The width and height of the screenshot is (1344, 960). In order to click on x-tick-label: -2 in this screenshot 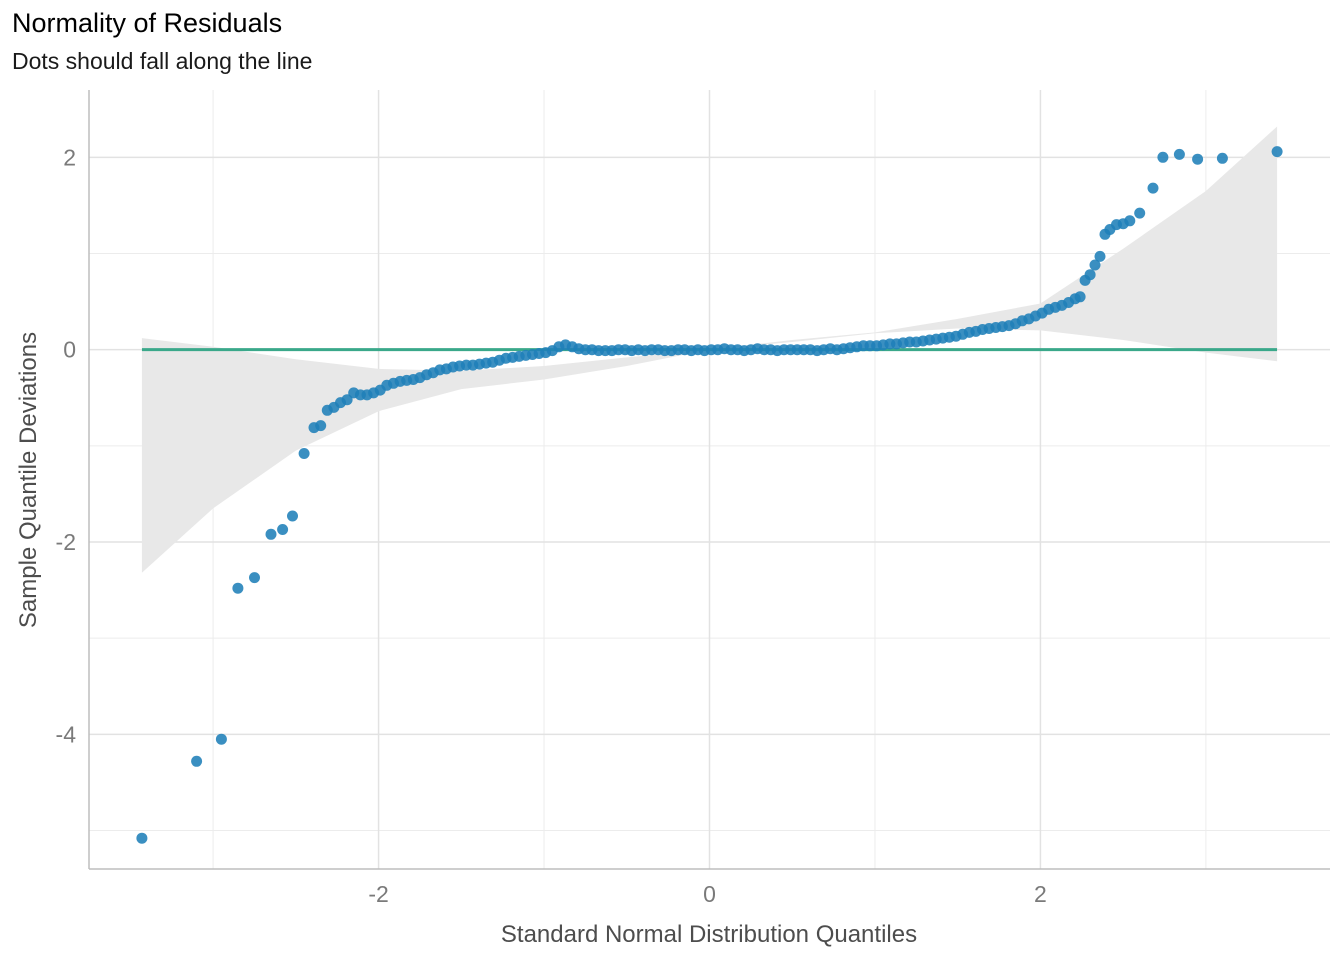, I will do `click(378, 894)`.